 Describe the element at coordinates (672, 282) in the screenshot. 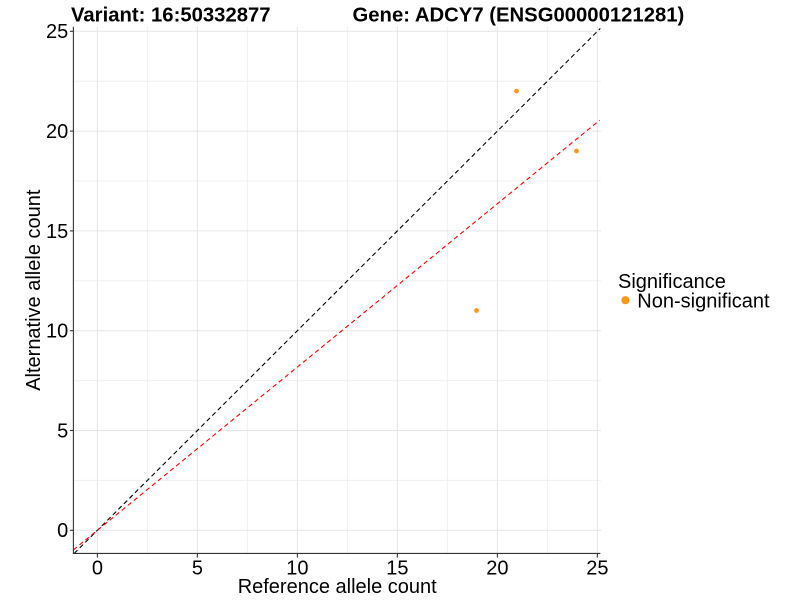

I see `svg-text: Significance` at that location.